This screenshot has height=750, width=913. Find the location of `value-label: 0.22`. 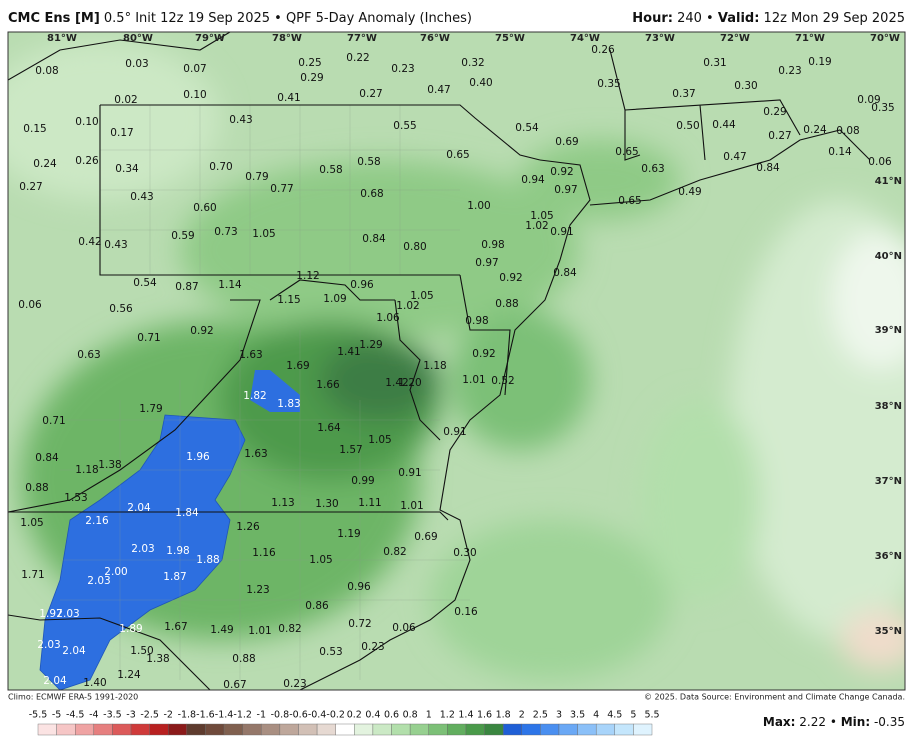

value-label: 0.22 is located at coordinates (357, 58).